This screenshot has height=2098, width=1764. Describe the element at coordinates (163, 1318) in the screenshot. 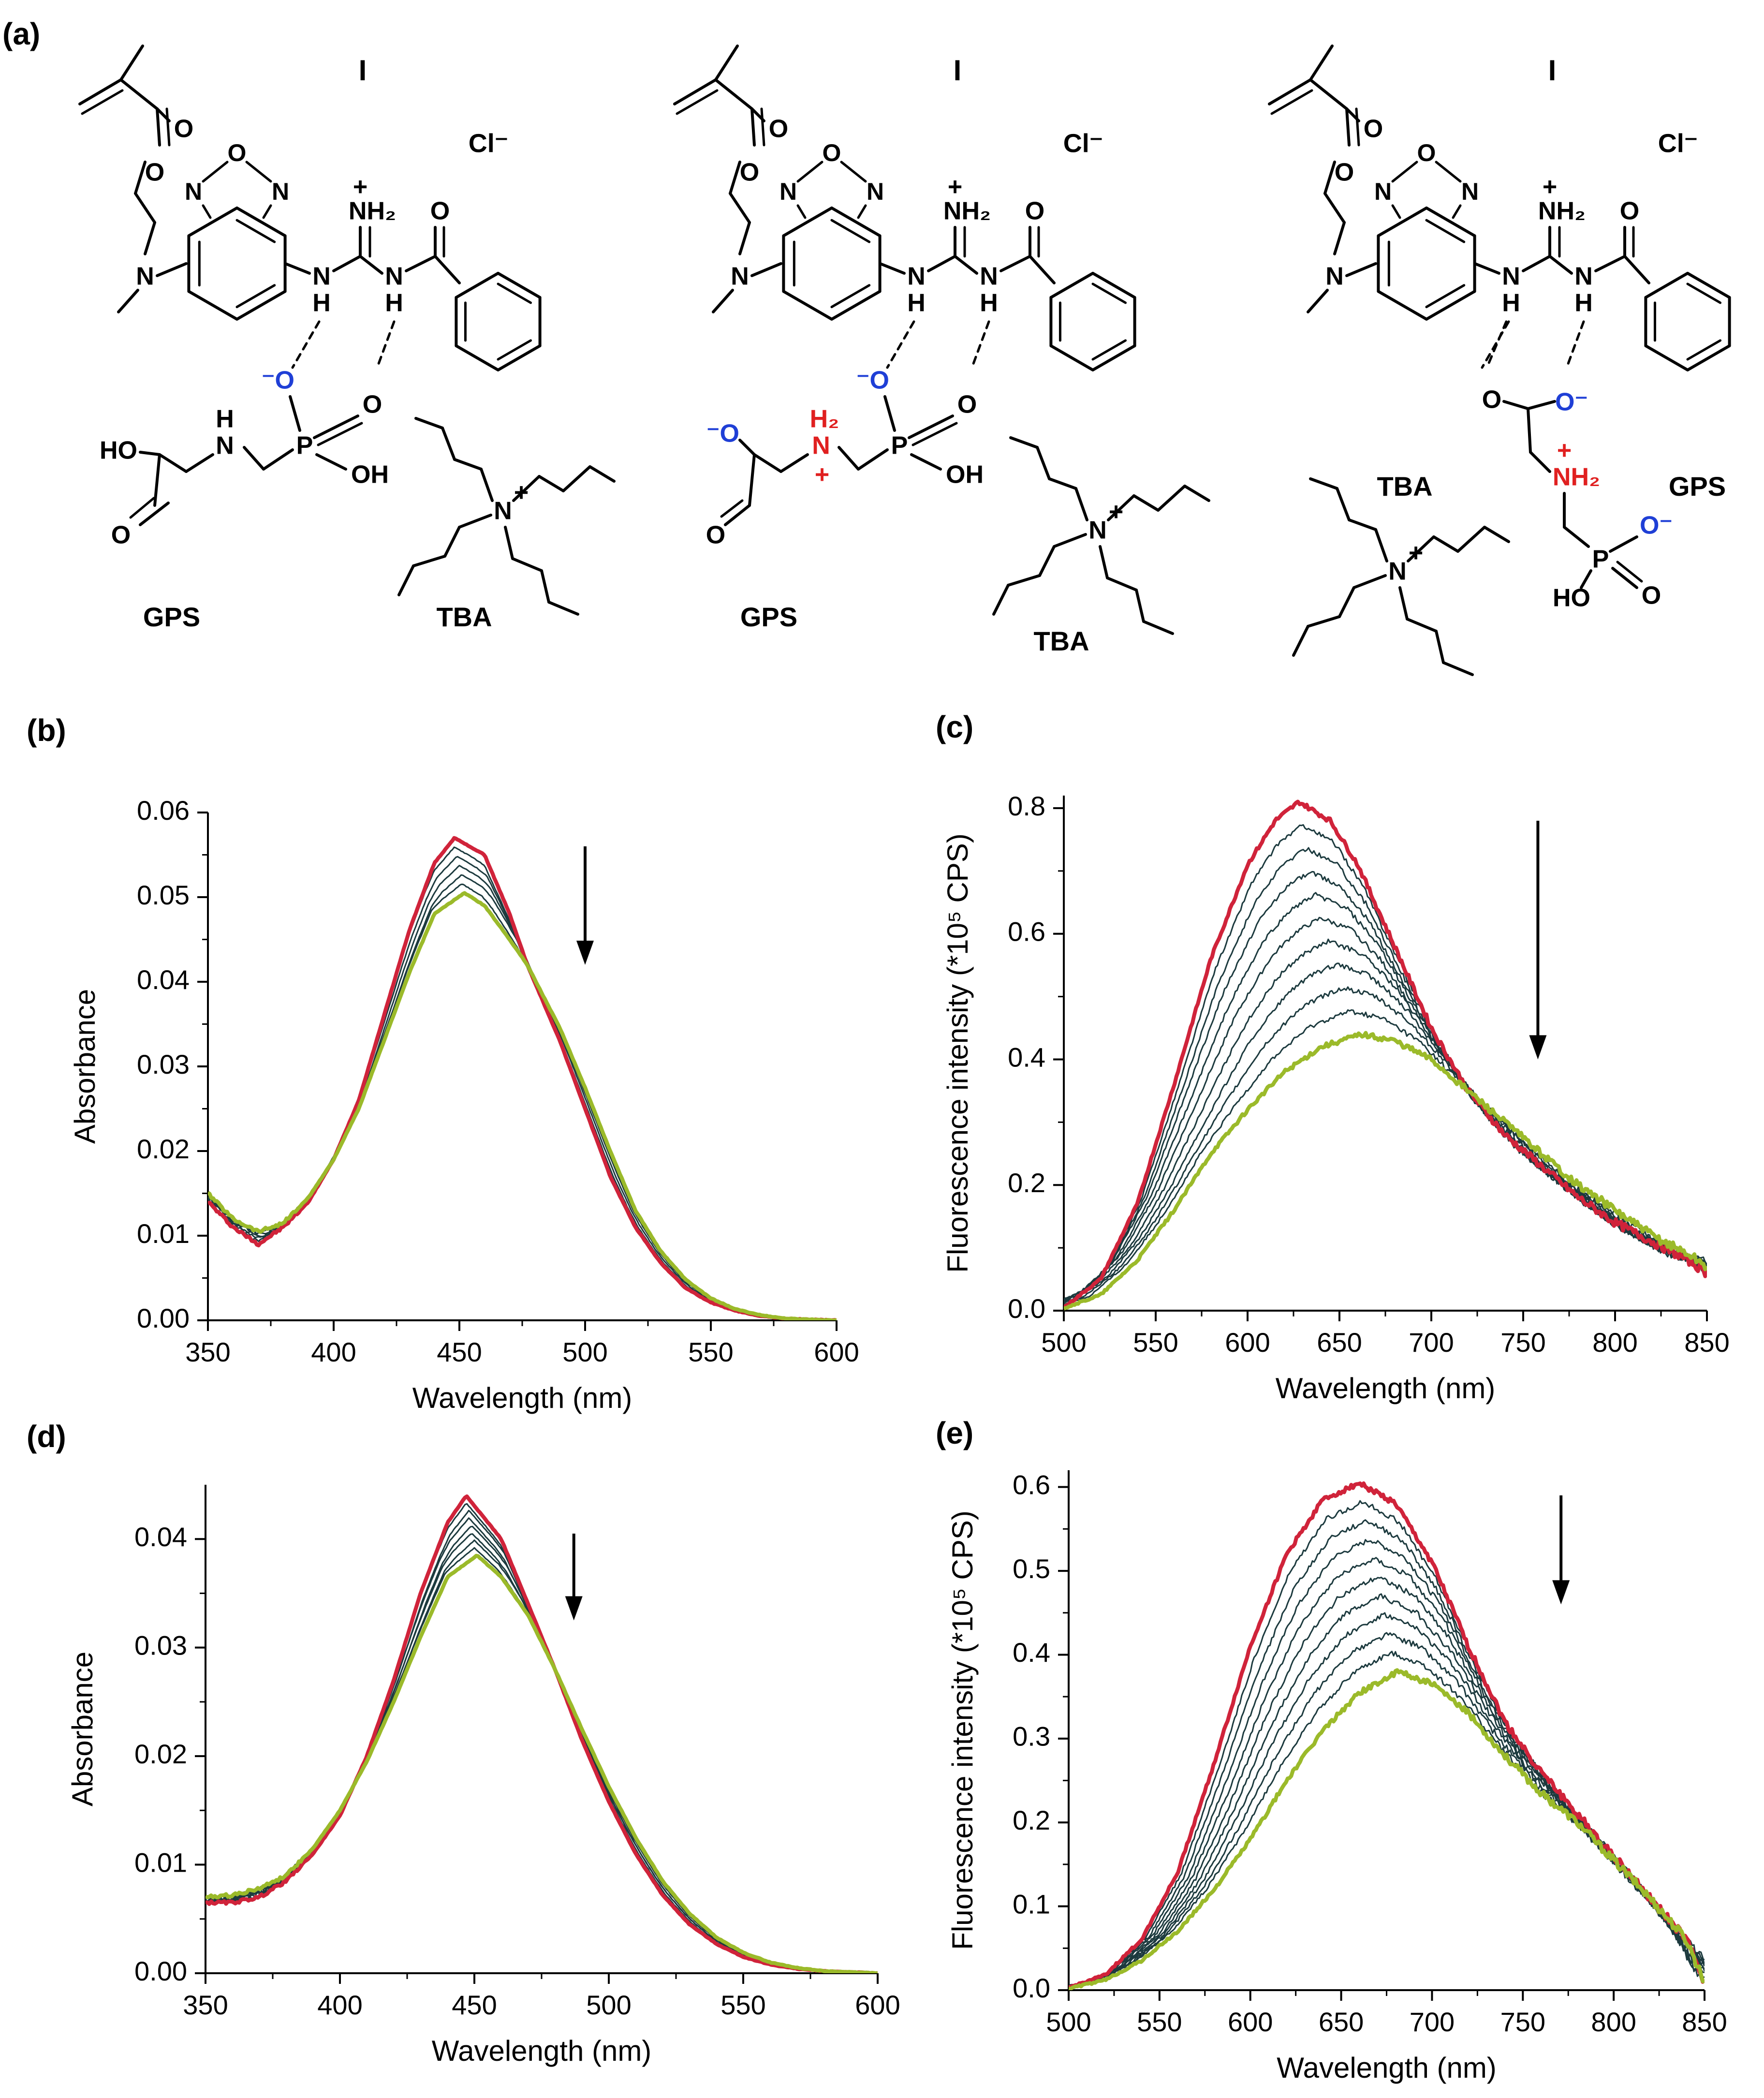

I see `y-tick-label: 0.00` at that location.